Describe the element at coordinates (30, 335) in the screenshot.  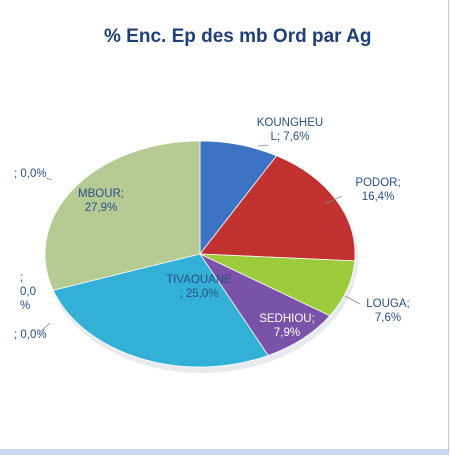
I see `data-label-empty-5: ; 0,0%` at that location.